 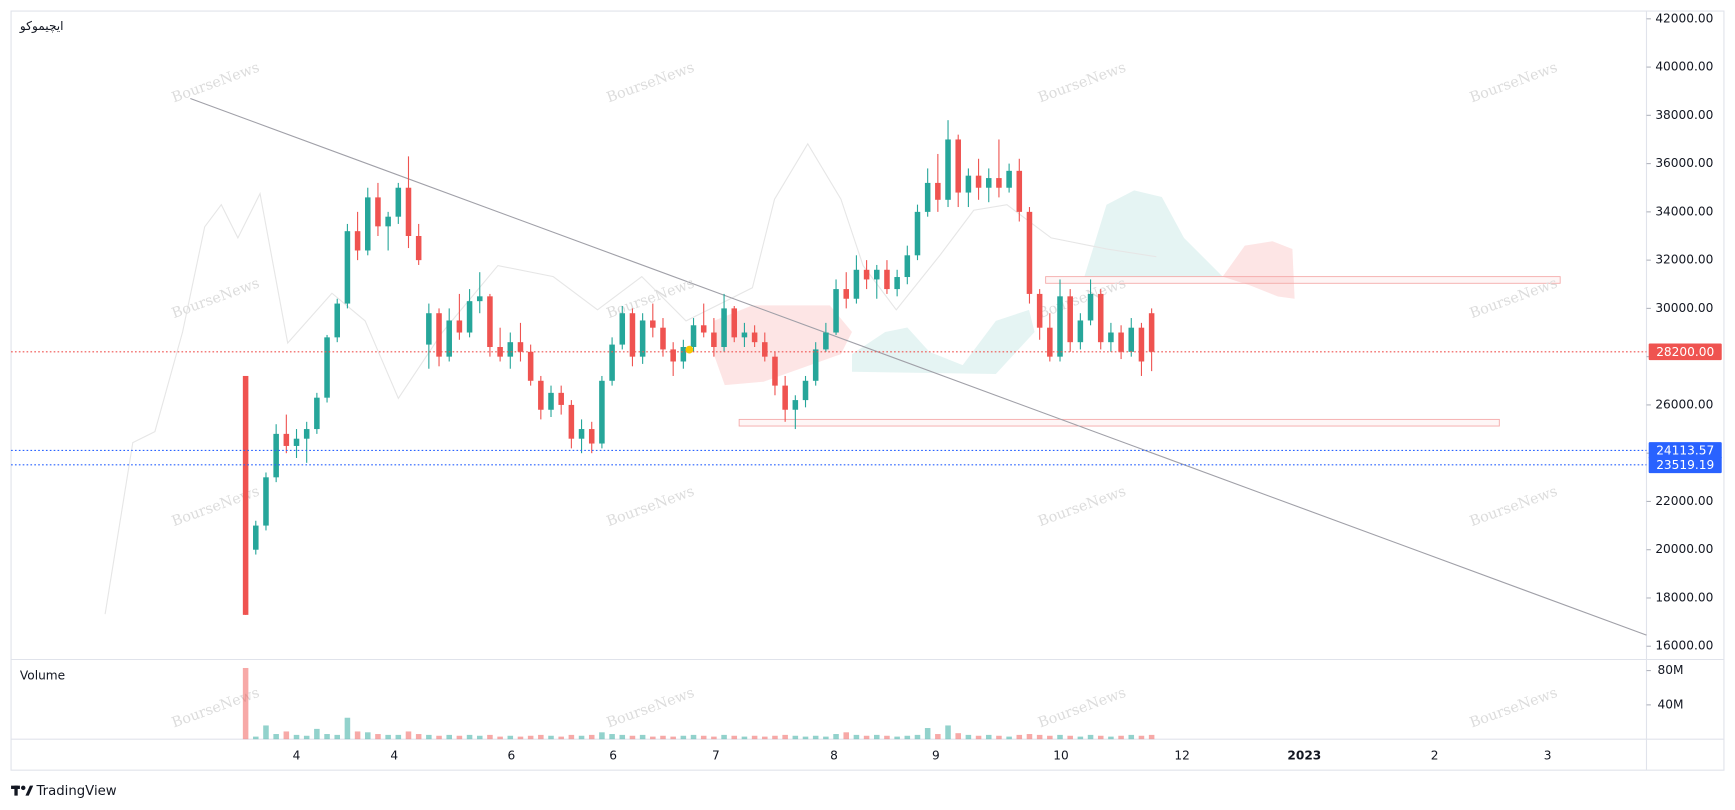 What do you see at coordinates (1181, 755) in the screenshot?
I see `x-tick-label: 12` at bounding box center [1181, 755].